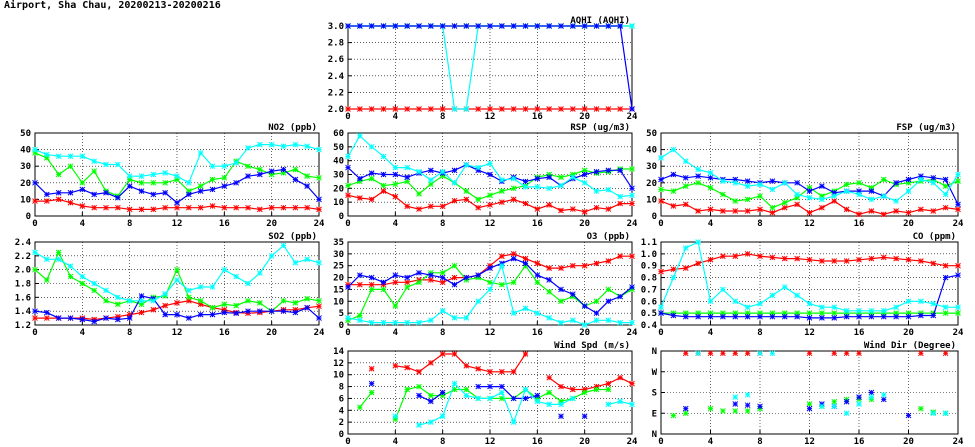 The width and height of the screenshot is (975, 447). What do you see at coordinates (584, 442) in the screenshot?
I see `x-tick-label: 20` at bounding box center [584, 442].